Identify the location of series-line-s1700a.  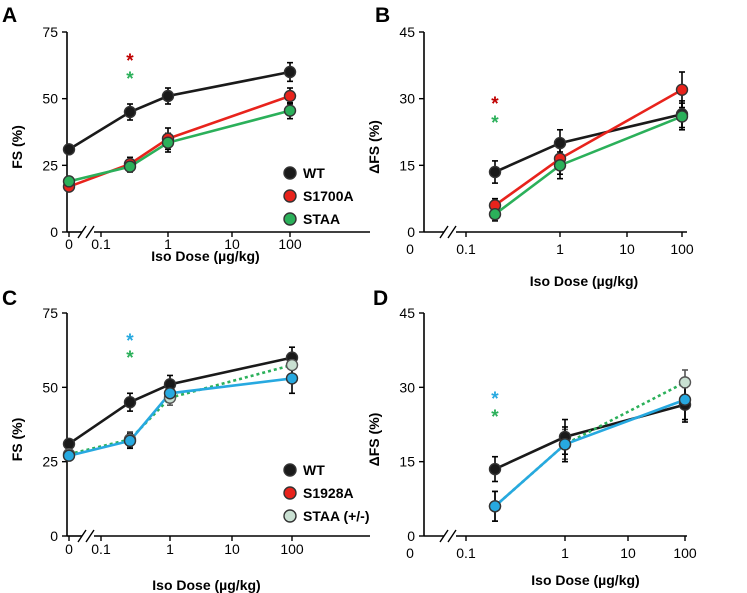
(588, 147).